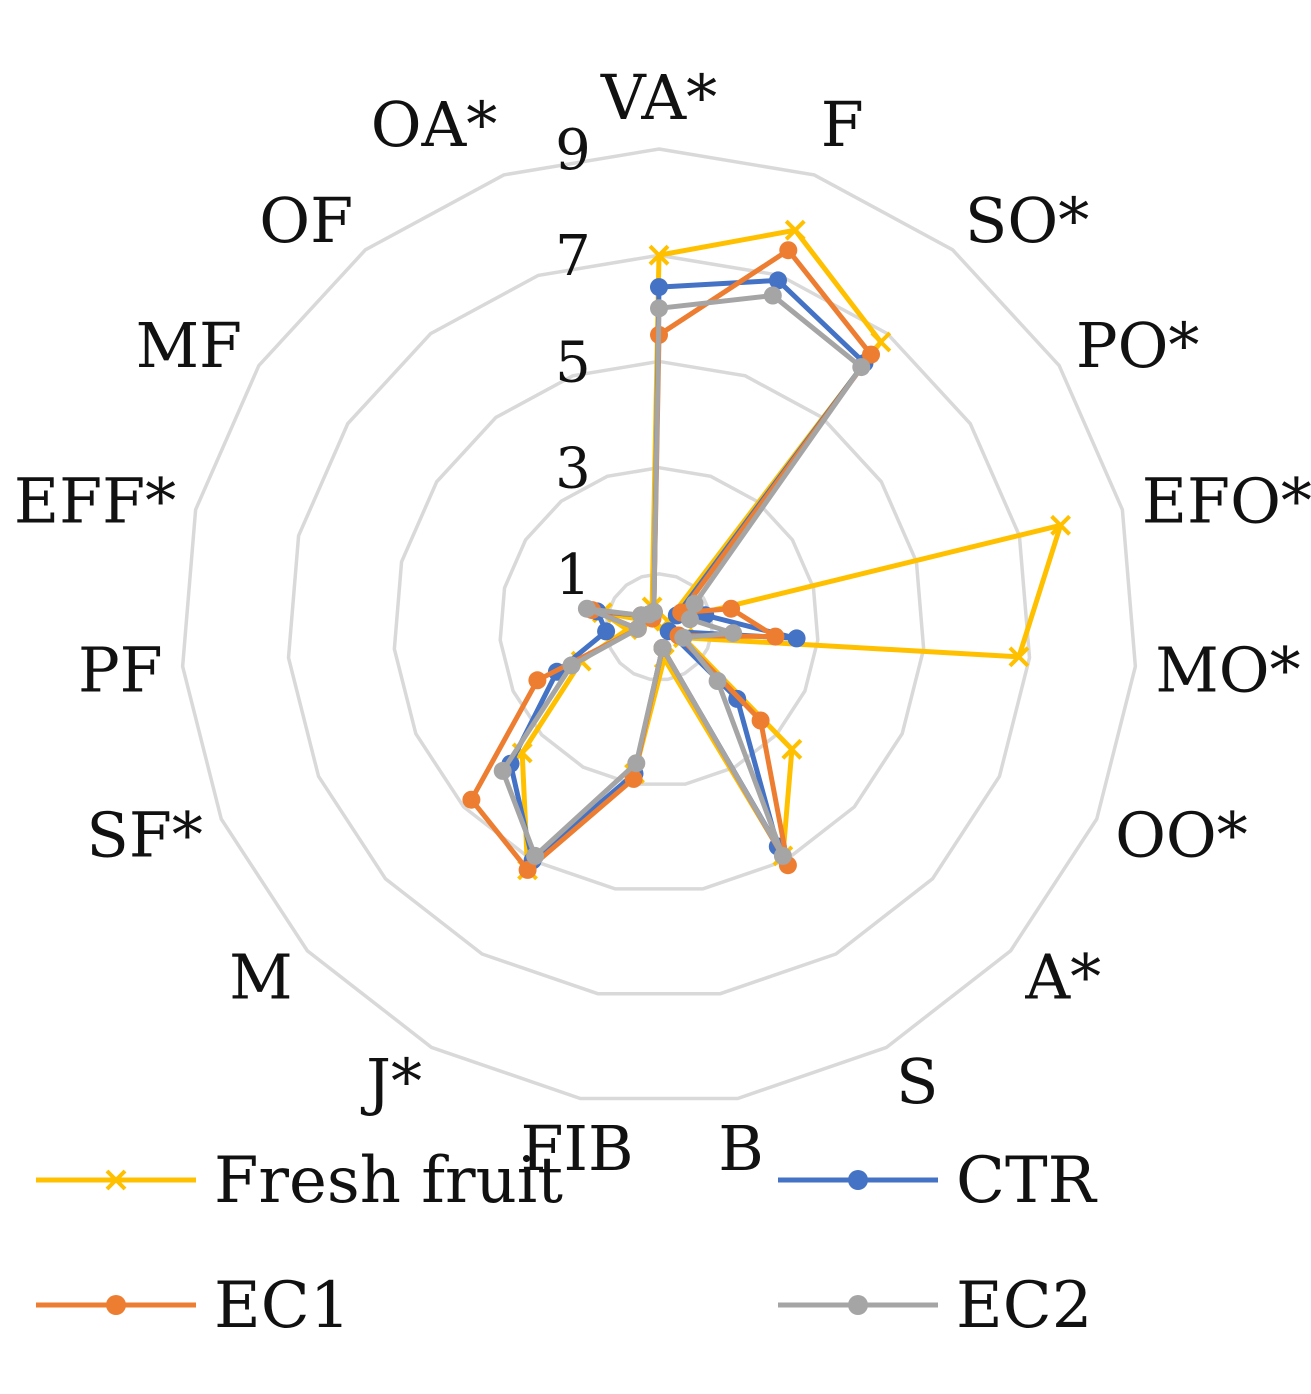 The image size is (1311, 1394). I want to click on point-ec2-sf-star, so click(571, 665).